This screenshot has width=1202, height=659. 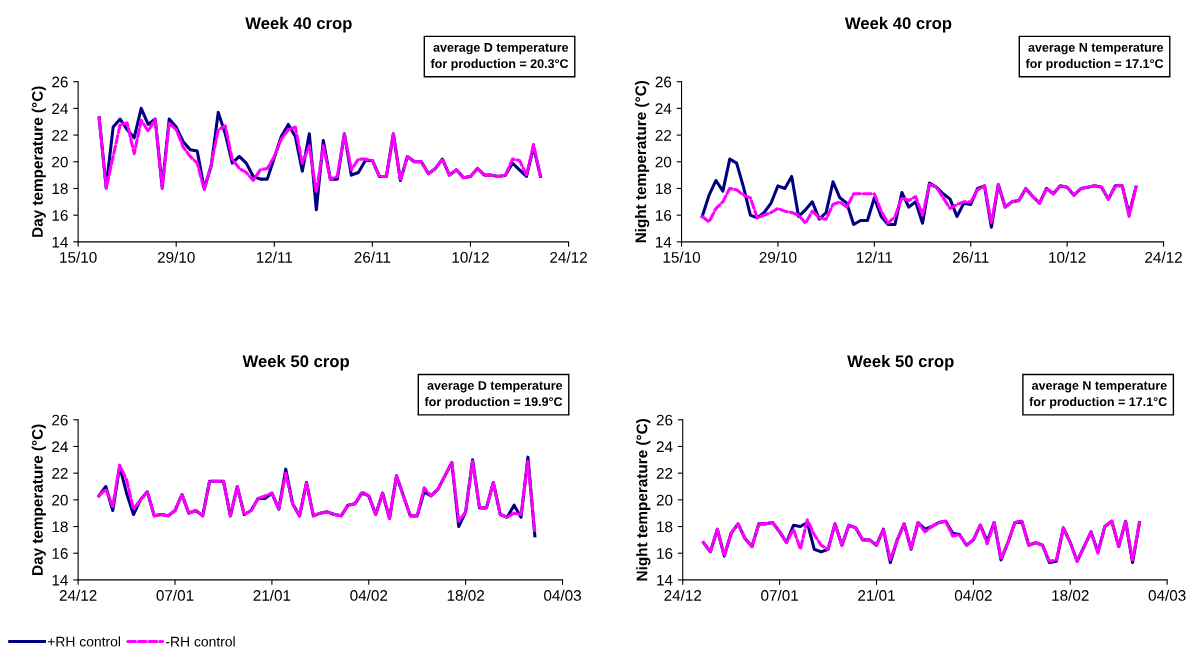 I want to click on legend-label: +RH control, so click(x=84, y=641).